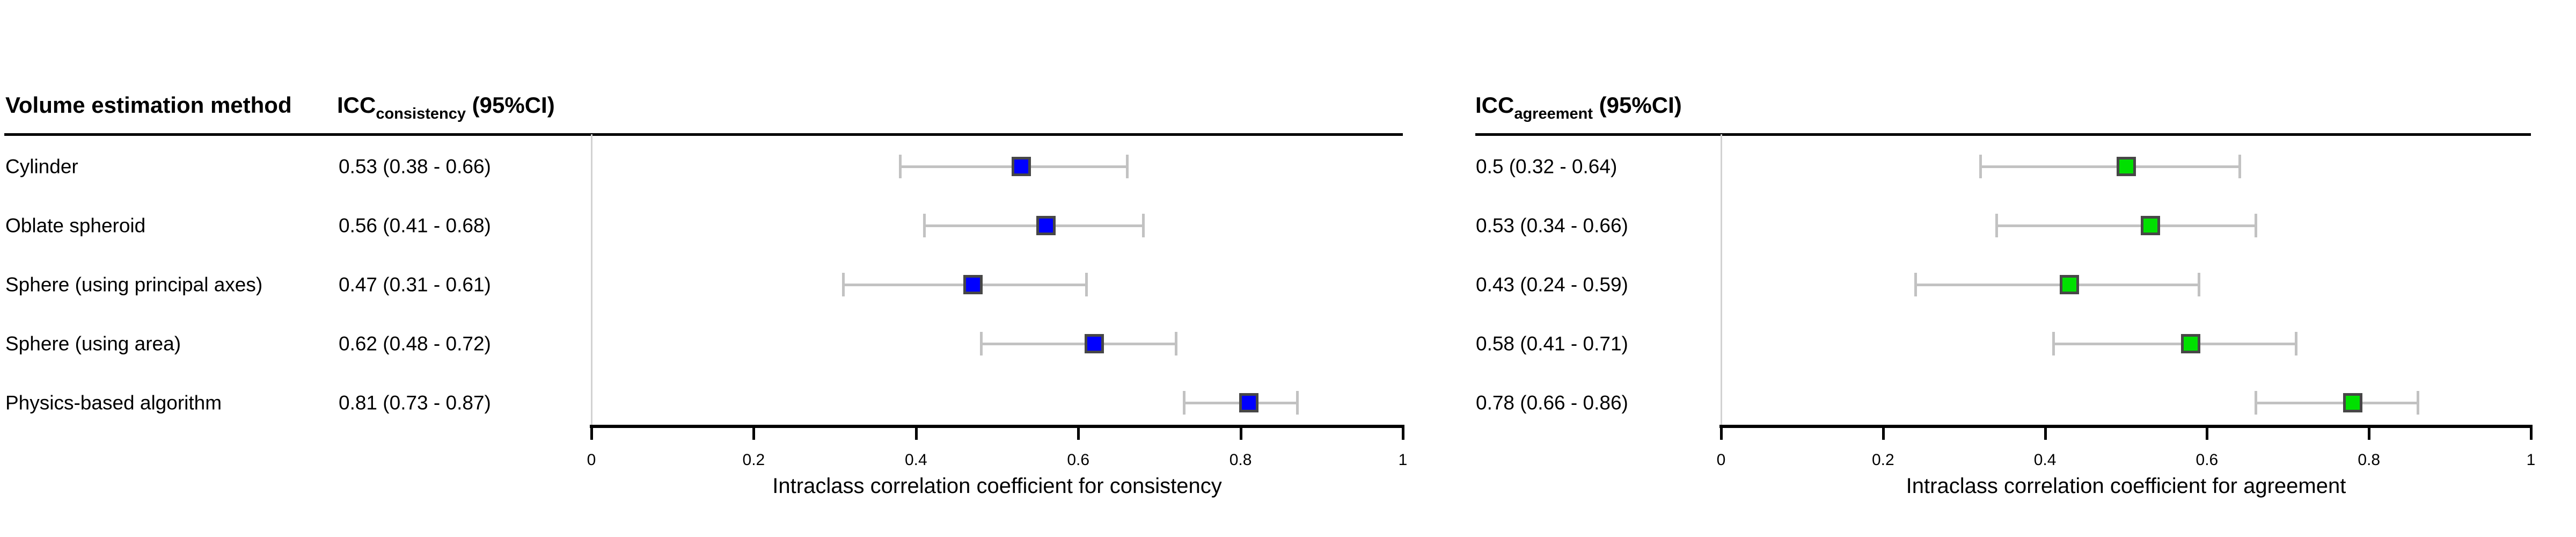 The height and width of the screenshot is (537, 2576). What do you see at coordinates (134, 284) in the screenshot?
I see `method-label: Sphere (using principal axes)` at bounding box center [134, 284].